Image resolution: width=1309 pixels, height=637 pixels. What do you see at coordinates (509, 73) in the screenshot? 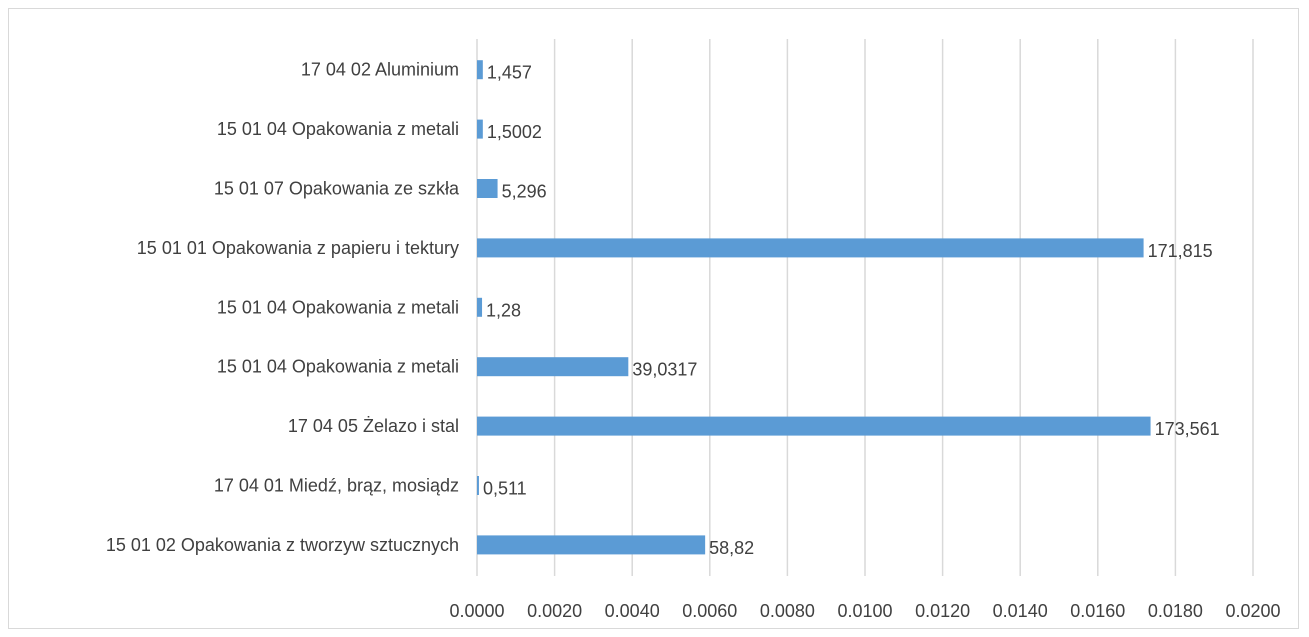
I see `data-label: 1,457` at bounding box center [509, 73].